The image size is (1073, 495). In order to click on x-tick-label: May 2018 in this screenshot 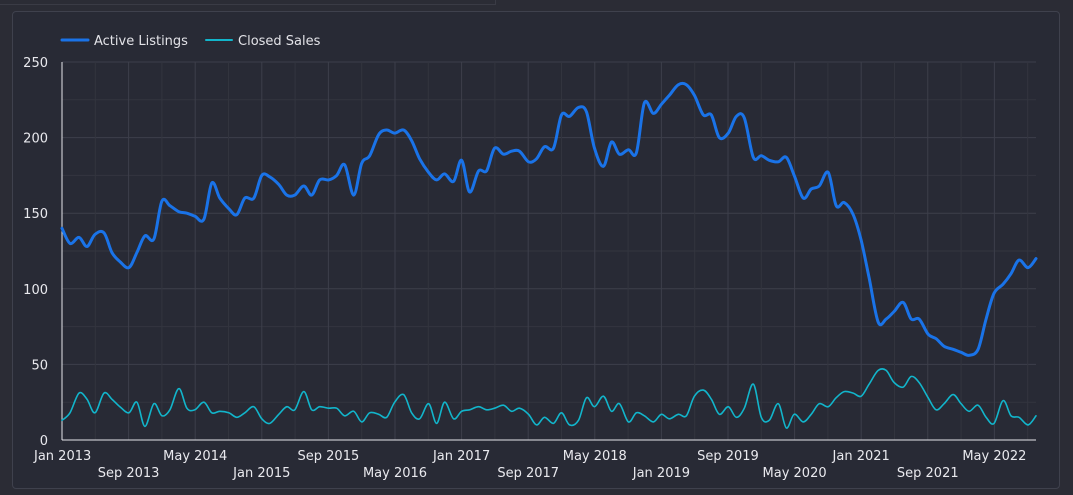, I will do `click(595, 456)`.